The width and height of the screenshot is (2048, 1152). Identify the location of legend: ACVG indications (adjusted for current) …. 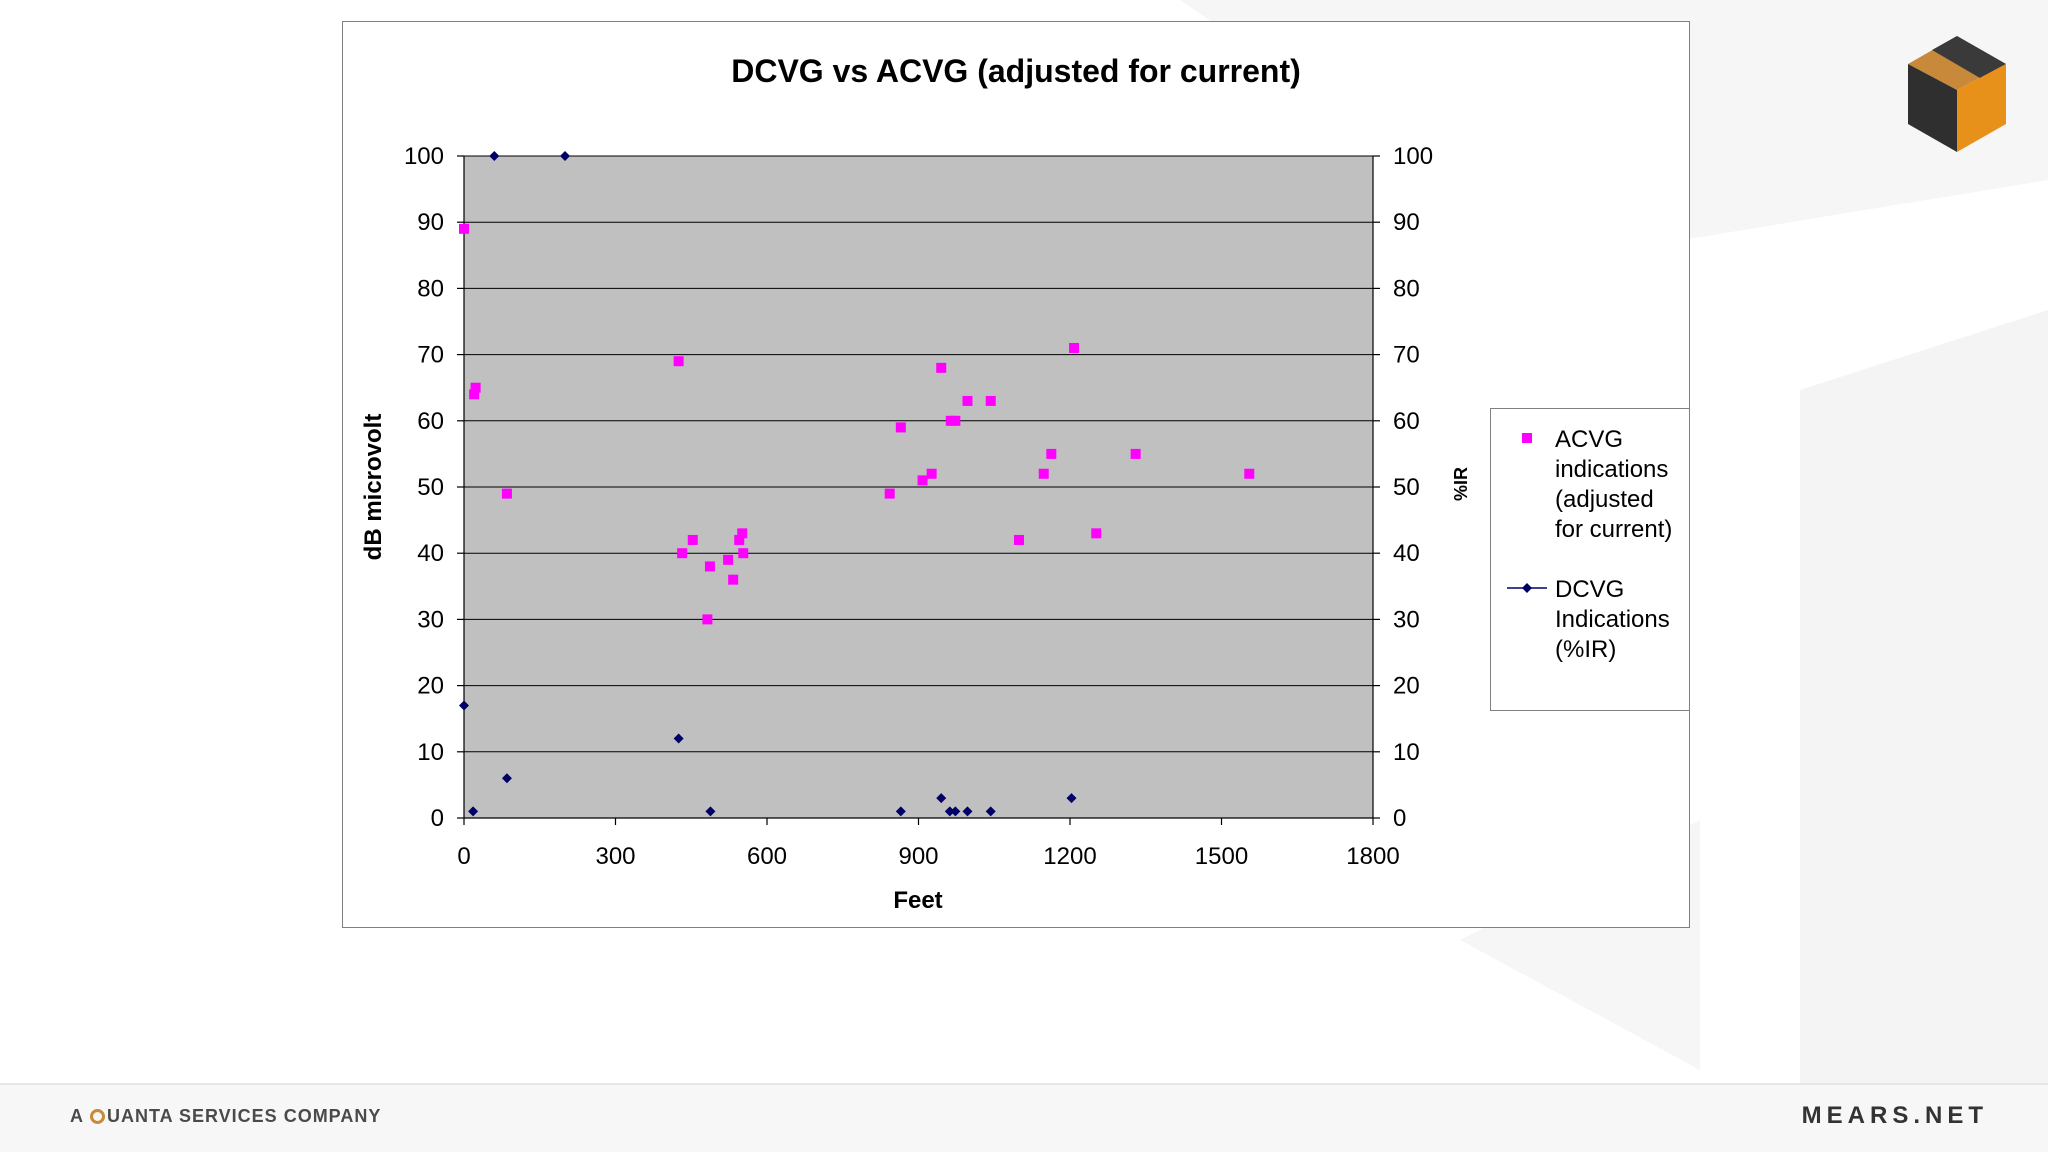
(1590, 559).